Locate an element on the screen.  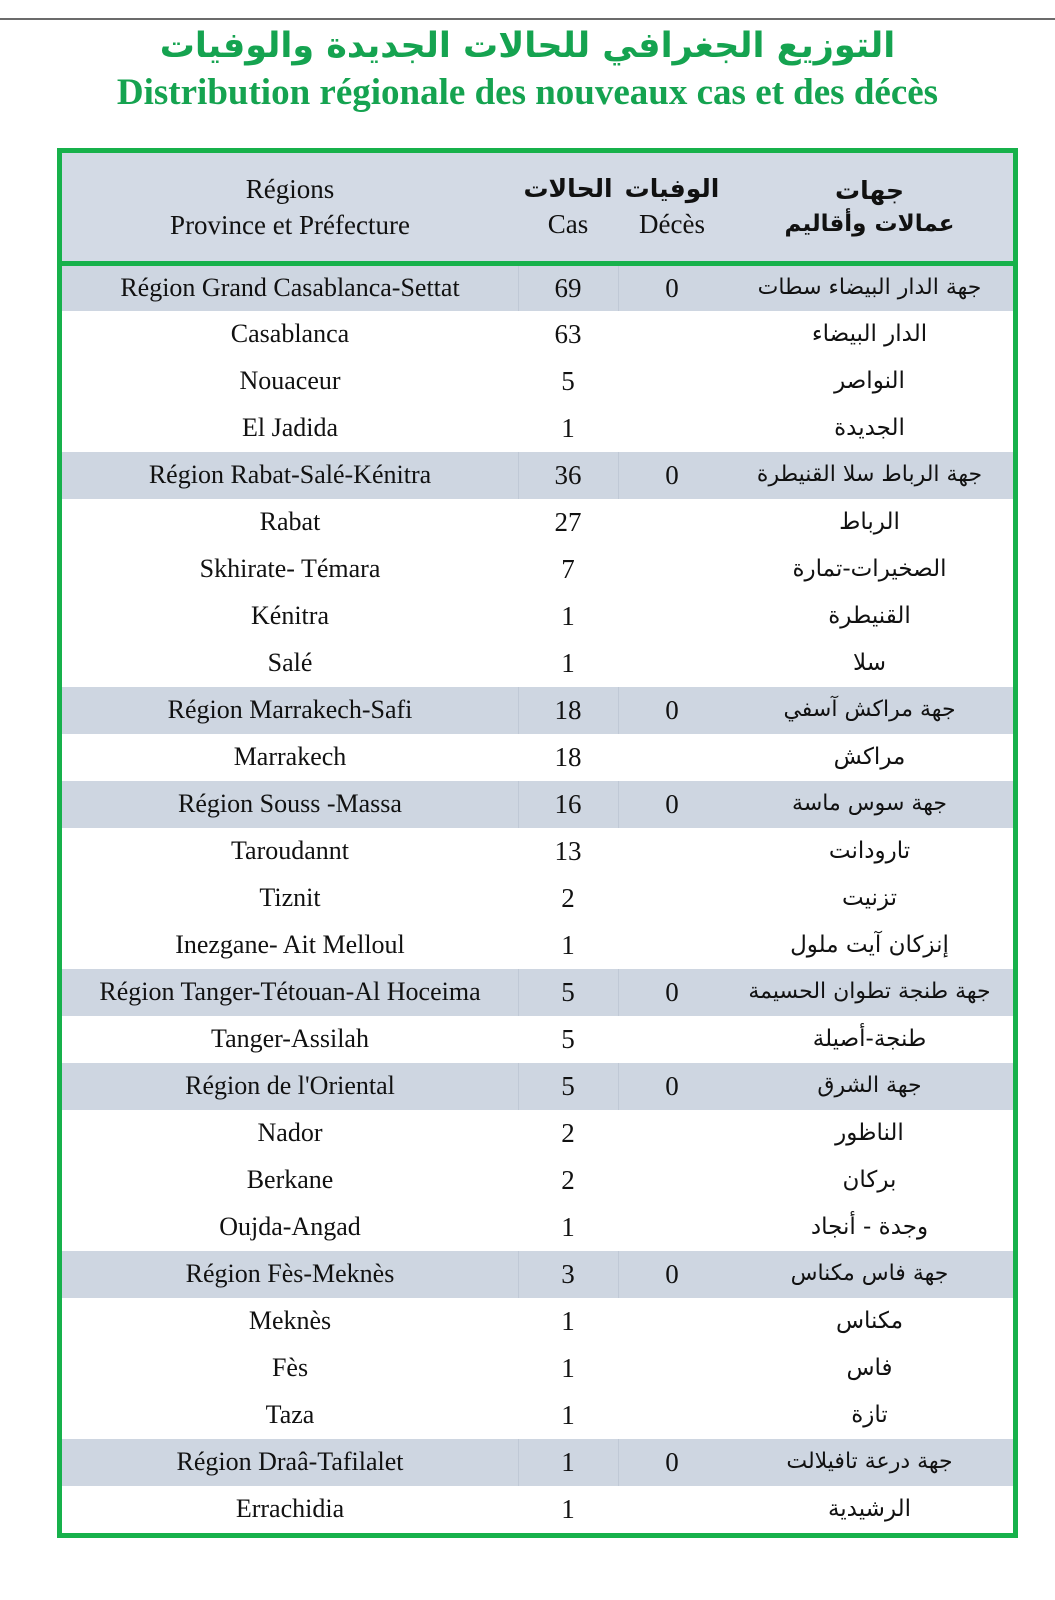
cell-cases: 69 is located at coordinates (568, 287).